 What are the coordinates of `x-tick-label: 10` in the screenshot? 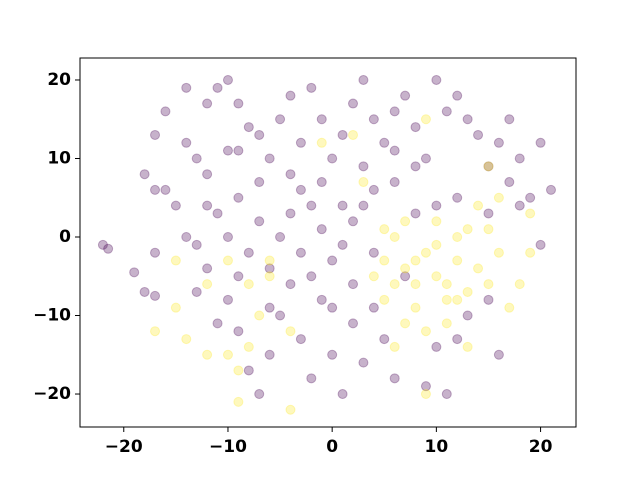 It's located at (437, 447).